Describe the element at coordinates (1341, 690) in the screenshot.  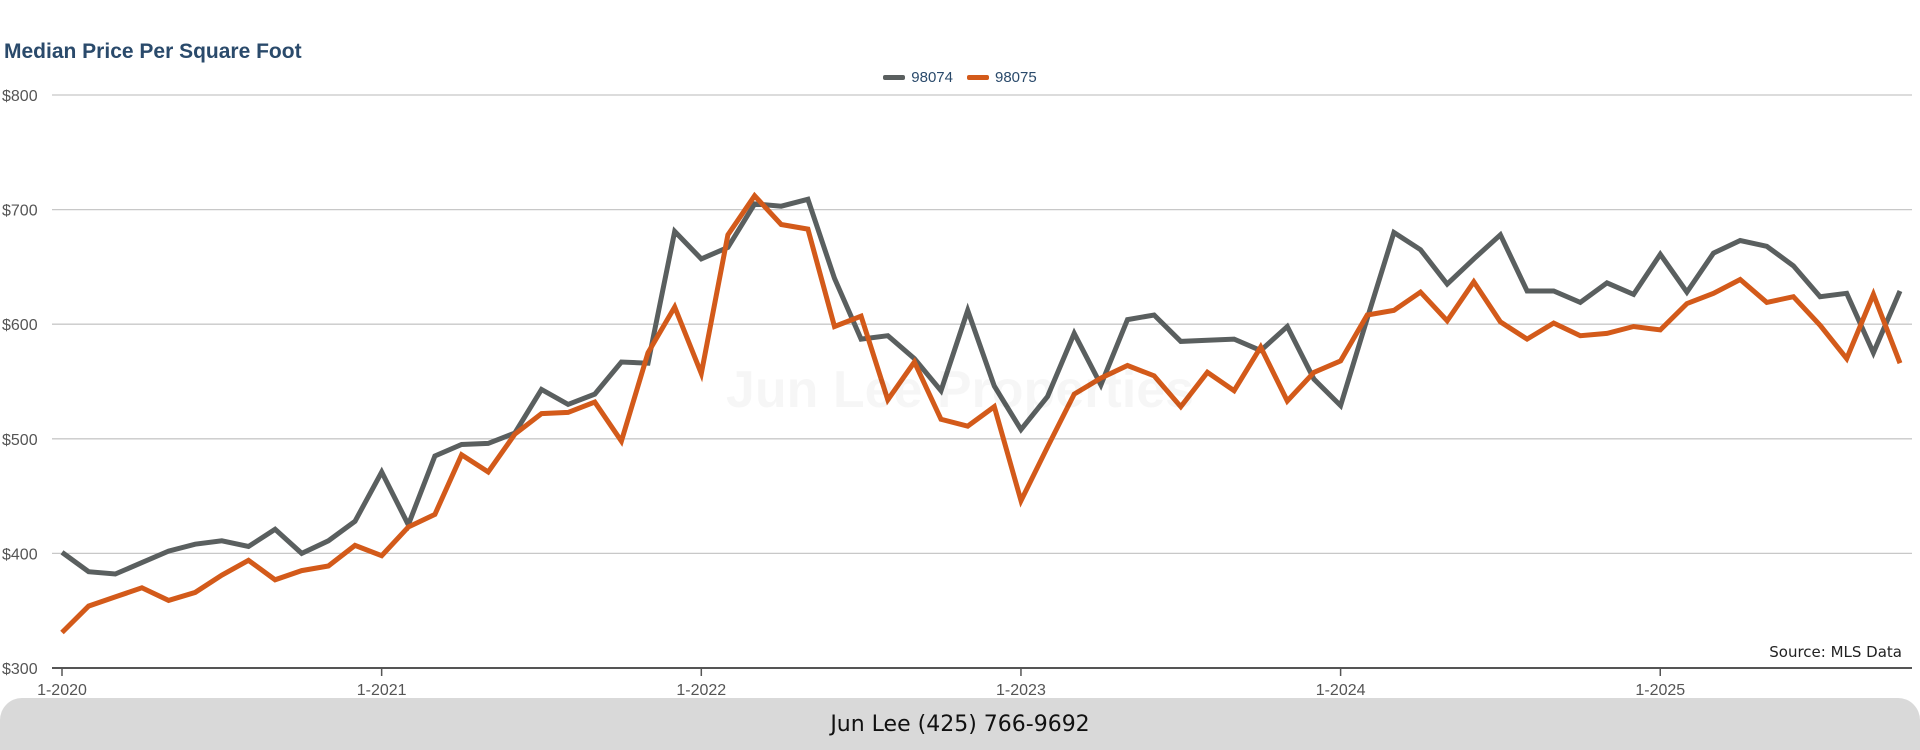
I see `x-tick-label: 1-2024` at that location.